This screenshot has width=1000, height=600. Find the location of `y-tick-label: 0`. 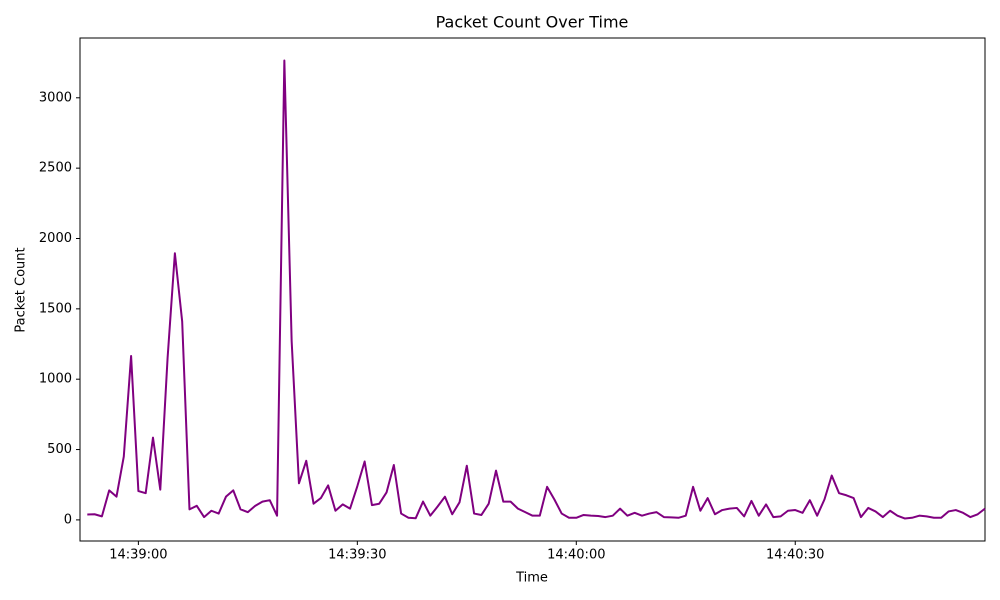

y-tick-label: 0 is located at coordinates (68, 519).